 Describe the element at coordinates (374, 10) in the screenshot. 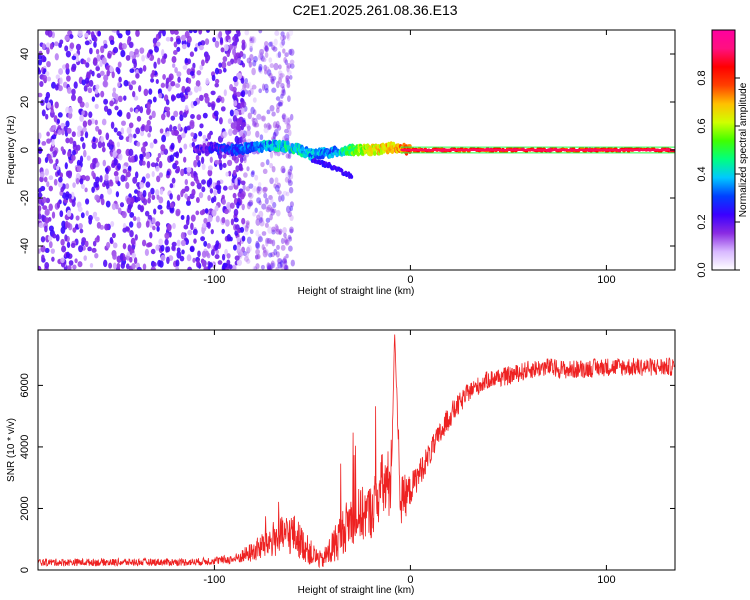

I see `chart-title: C2E1.2025.261.08.36.E13` at that location.